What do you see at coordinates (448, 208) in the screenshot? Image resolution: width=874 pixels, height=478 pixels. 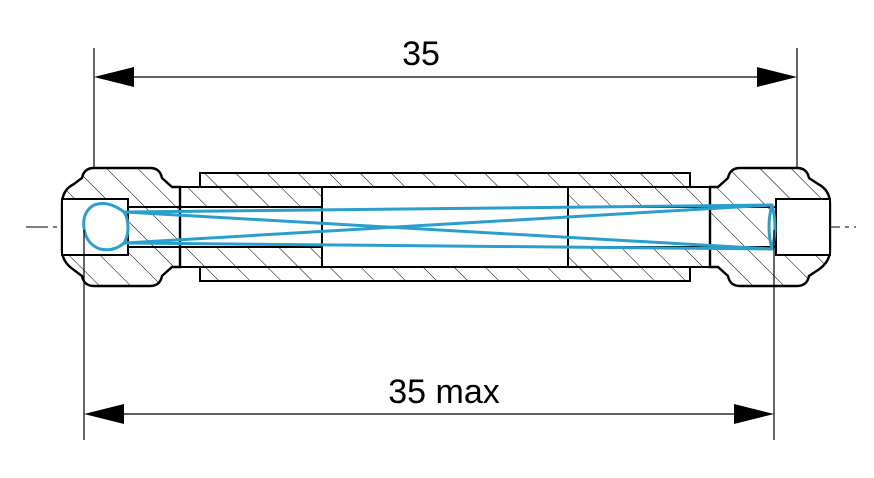 I see `wire-strand-upper` at bounding box center [448, 208].